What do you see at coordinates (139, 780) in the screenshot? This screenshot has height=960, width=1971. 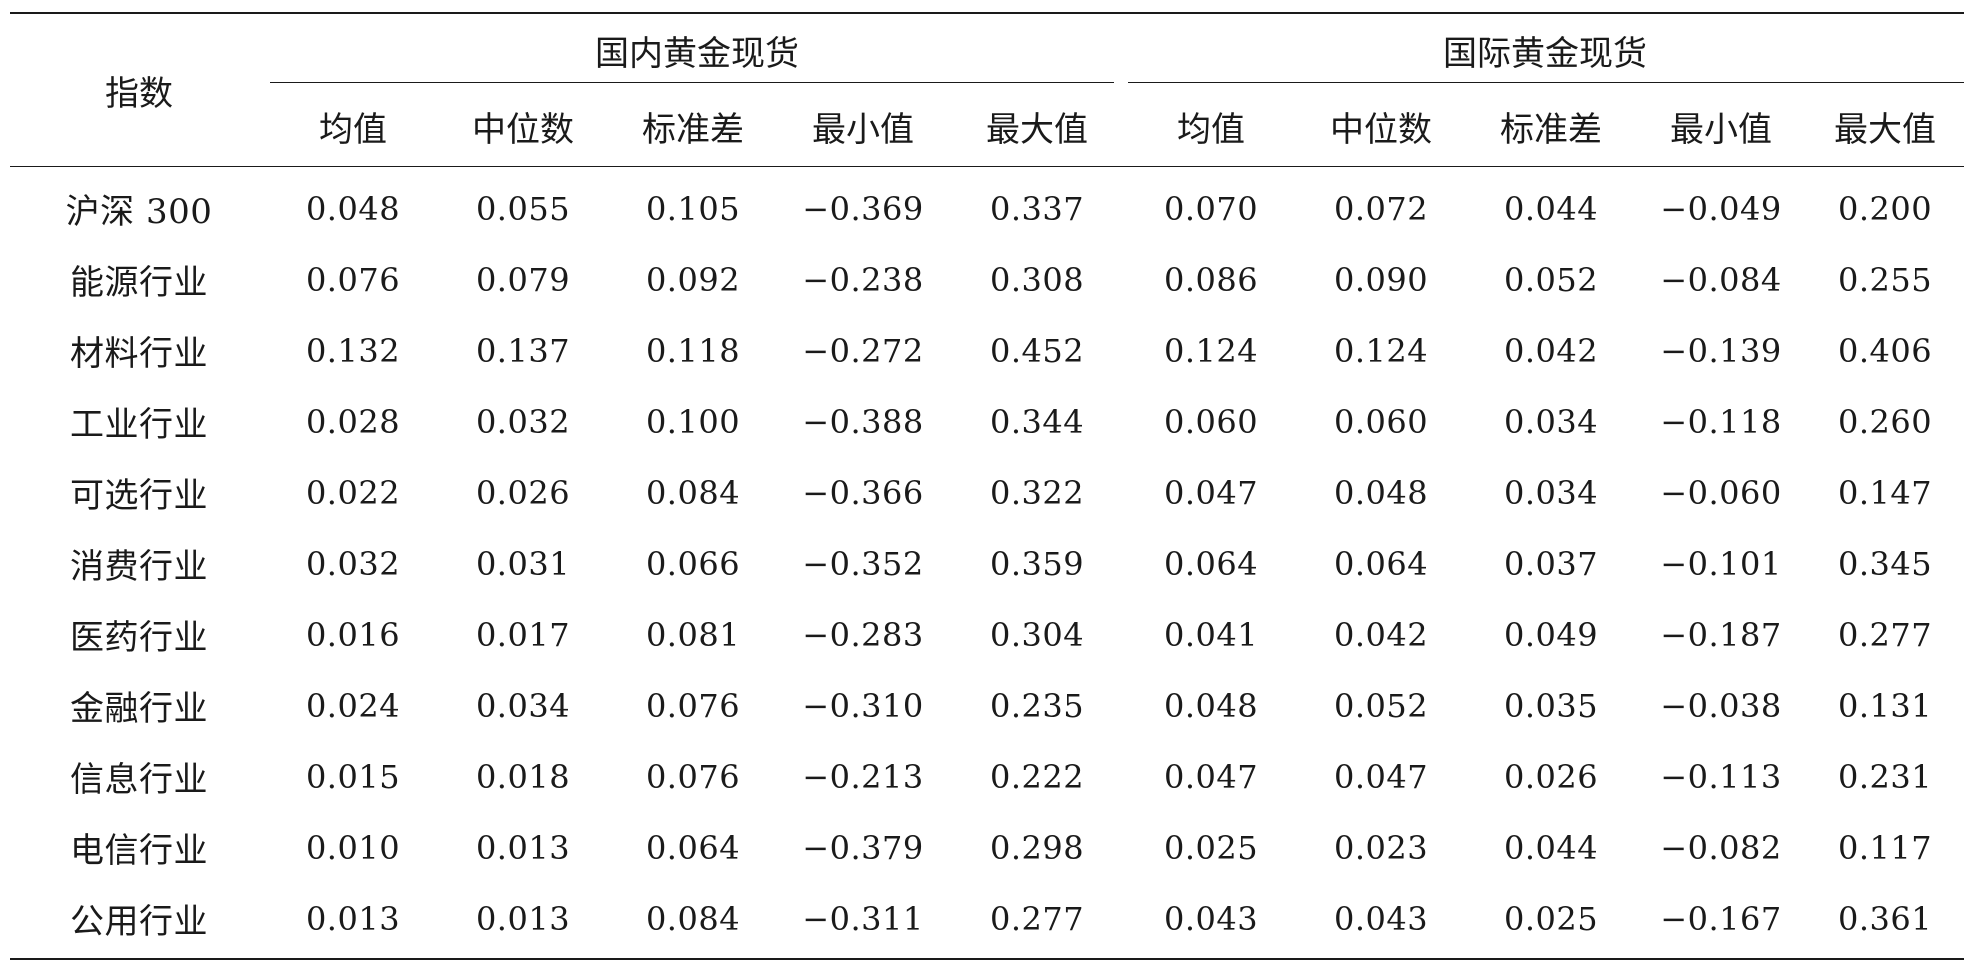 I see `row-label: 信息行业` at bounding box center [139, 780].